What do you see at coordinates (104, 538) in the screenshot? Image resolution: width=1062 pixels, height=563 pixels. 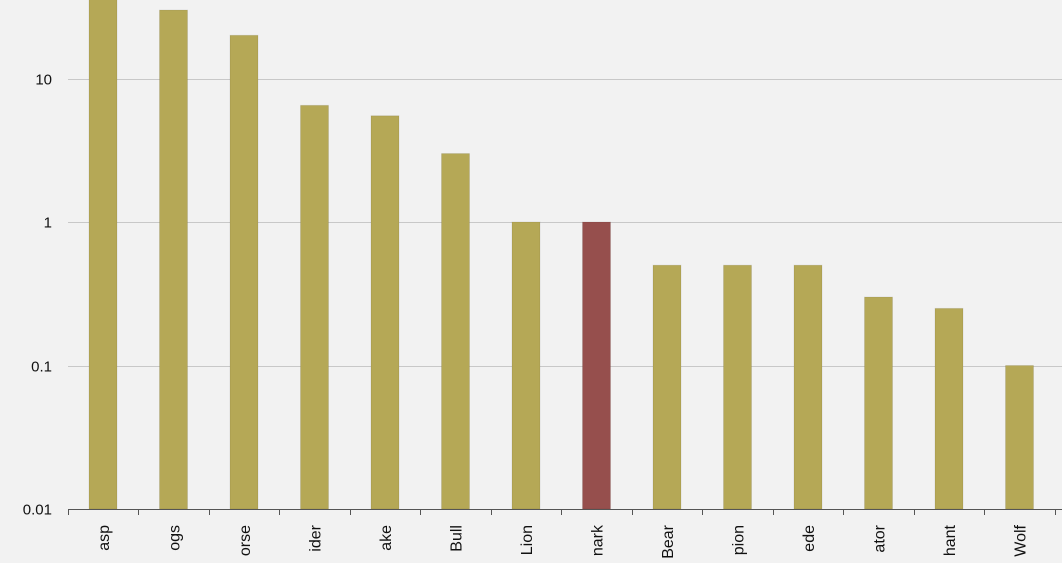 I see `x-tick-label: asp` at bounding box center [104, 538].